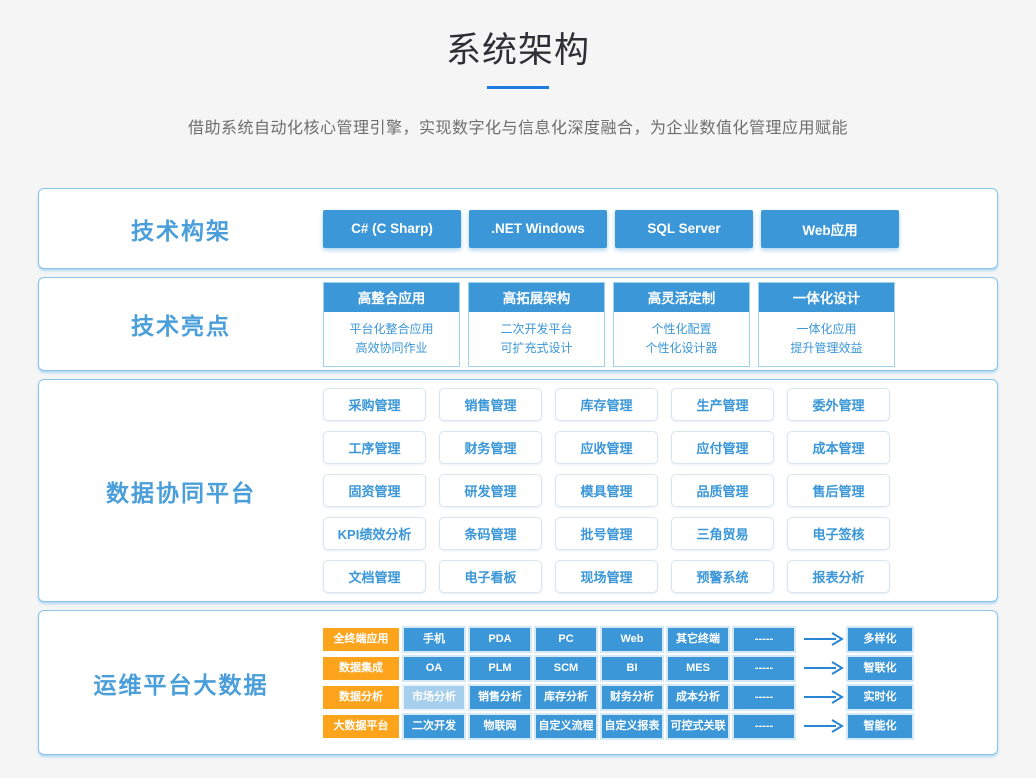  I want to click on highlight-line: 二次开发平台, so click(536, 328).